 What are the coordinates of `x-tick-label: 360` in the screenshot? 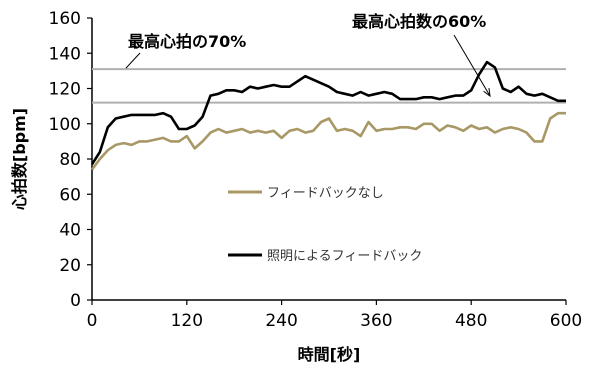 It's located at (376, 321).